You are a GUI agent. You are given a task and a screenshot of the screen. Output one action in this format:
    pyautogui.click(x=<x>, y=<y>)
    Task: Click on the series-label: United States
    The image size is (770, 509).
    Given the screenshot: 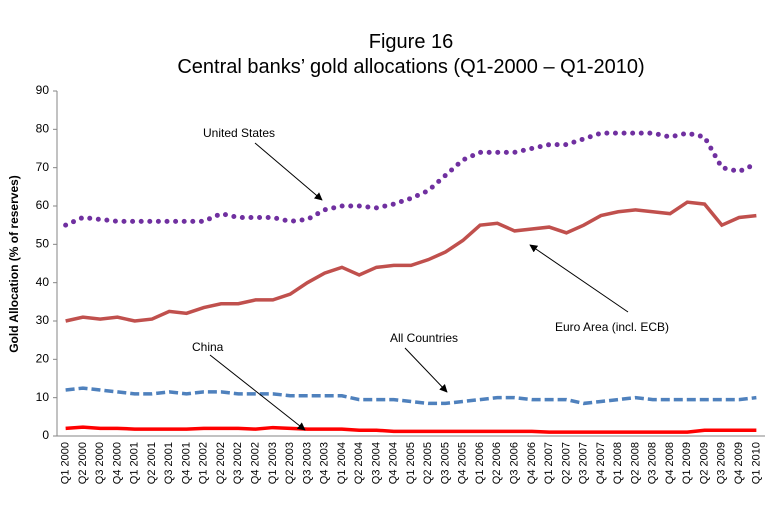 What is the action you would take?
    pyautogui.click(x=239, y=133)
    